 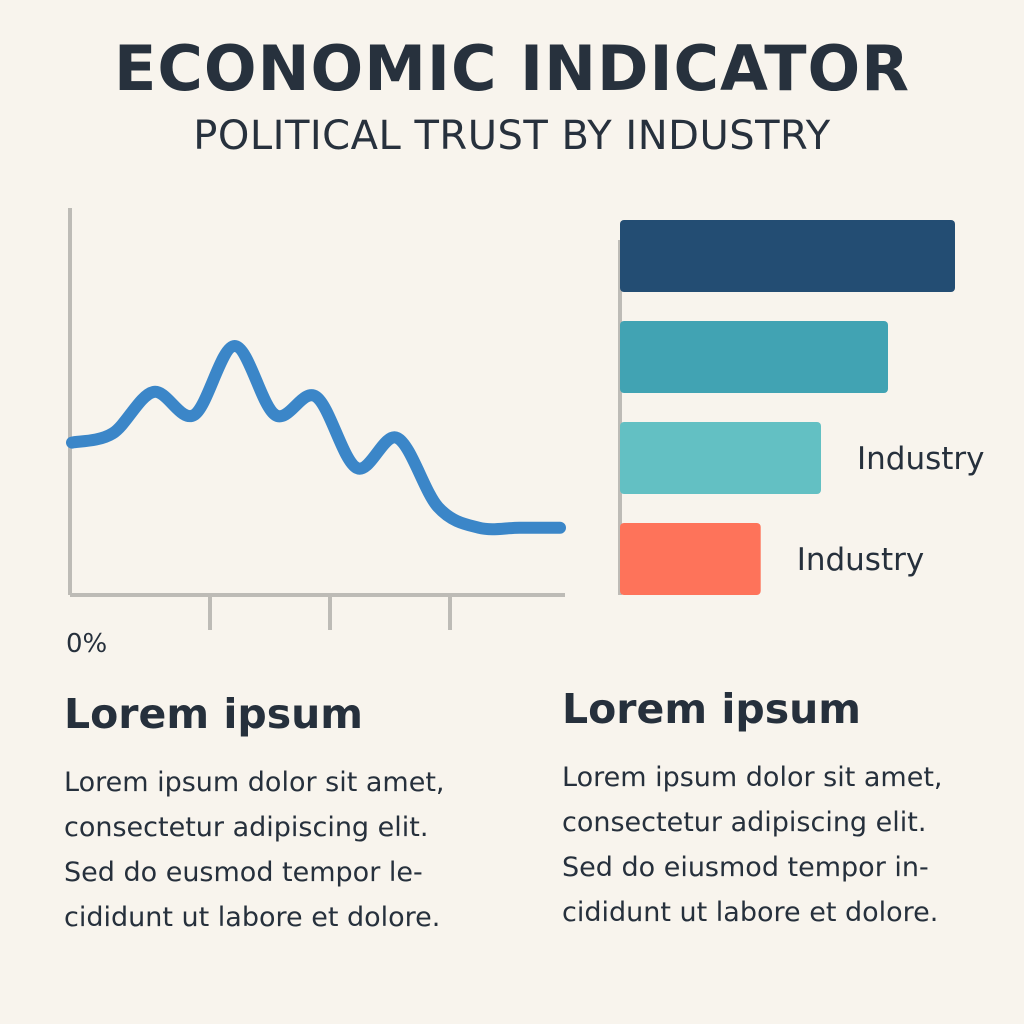 What do you see at coordinates (512, 136) in the screenshot?
I see `page-subtitle: POLITICAL TRUST BY INDUSTRY` at bounding box center [512, 136].